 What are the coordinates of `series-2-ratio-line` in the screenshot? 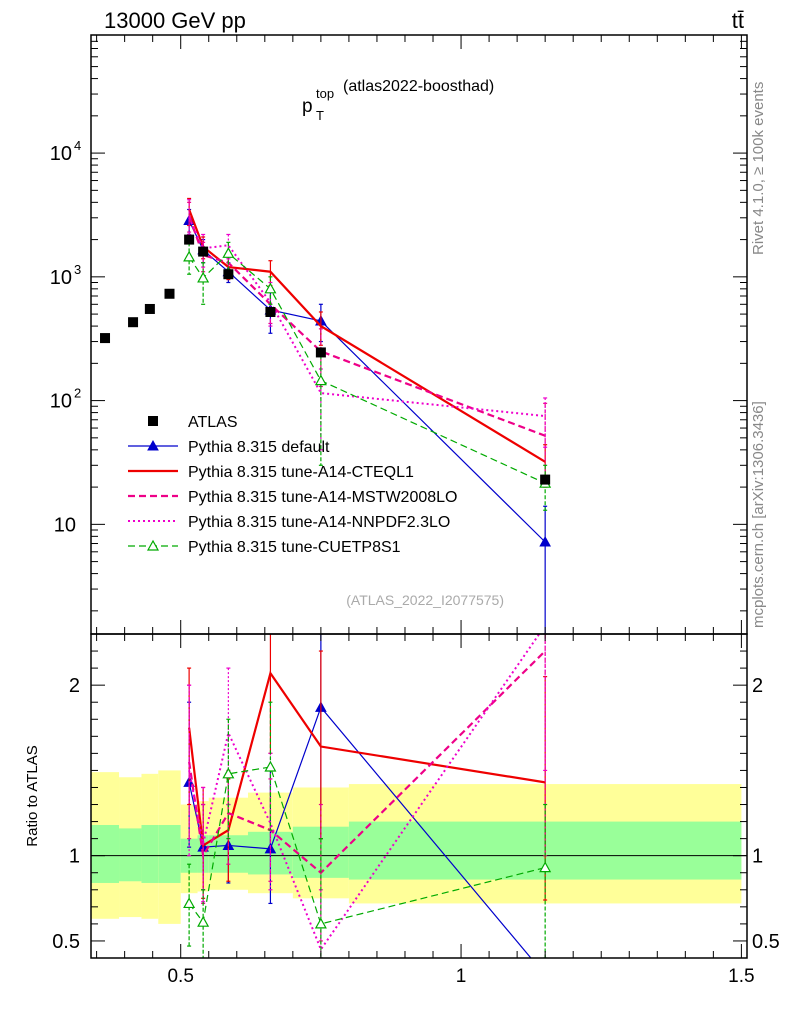 It's located at (367, 762).